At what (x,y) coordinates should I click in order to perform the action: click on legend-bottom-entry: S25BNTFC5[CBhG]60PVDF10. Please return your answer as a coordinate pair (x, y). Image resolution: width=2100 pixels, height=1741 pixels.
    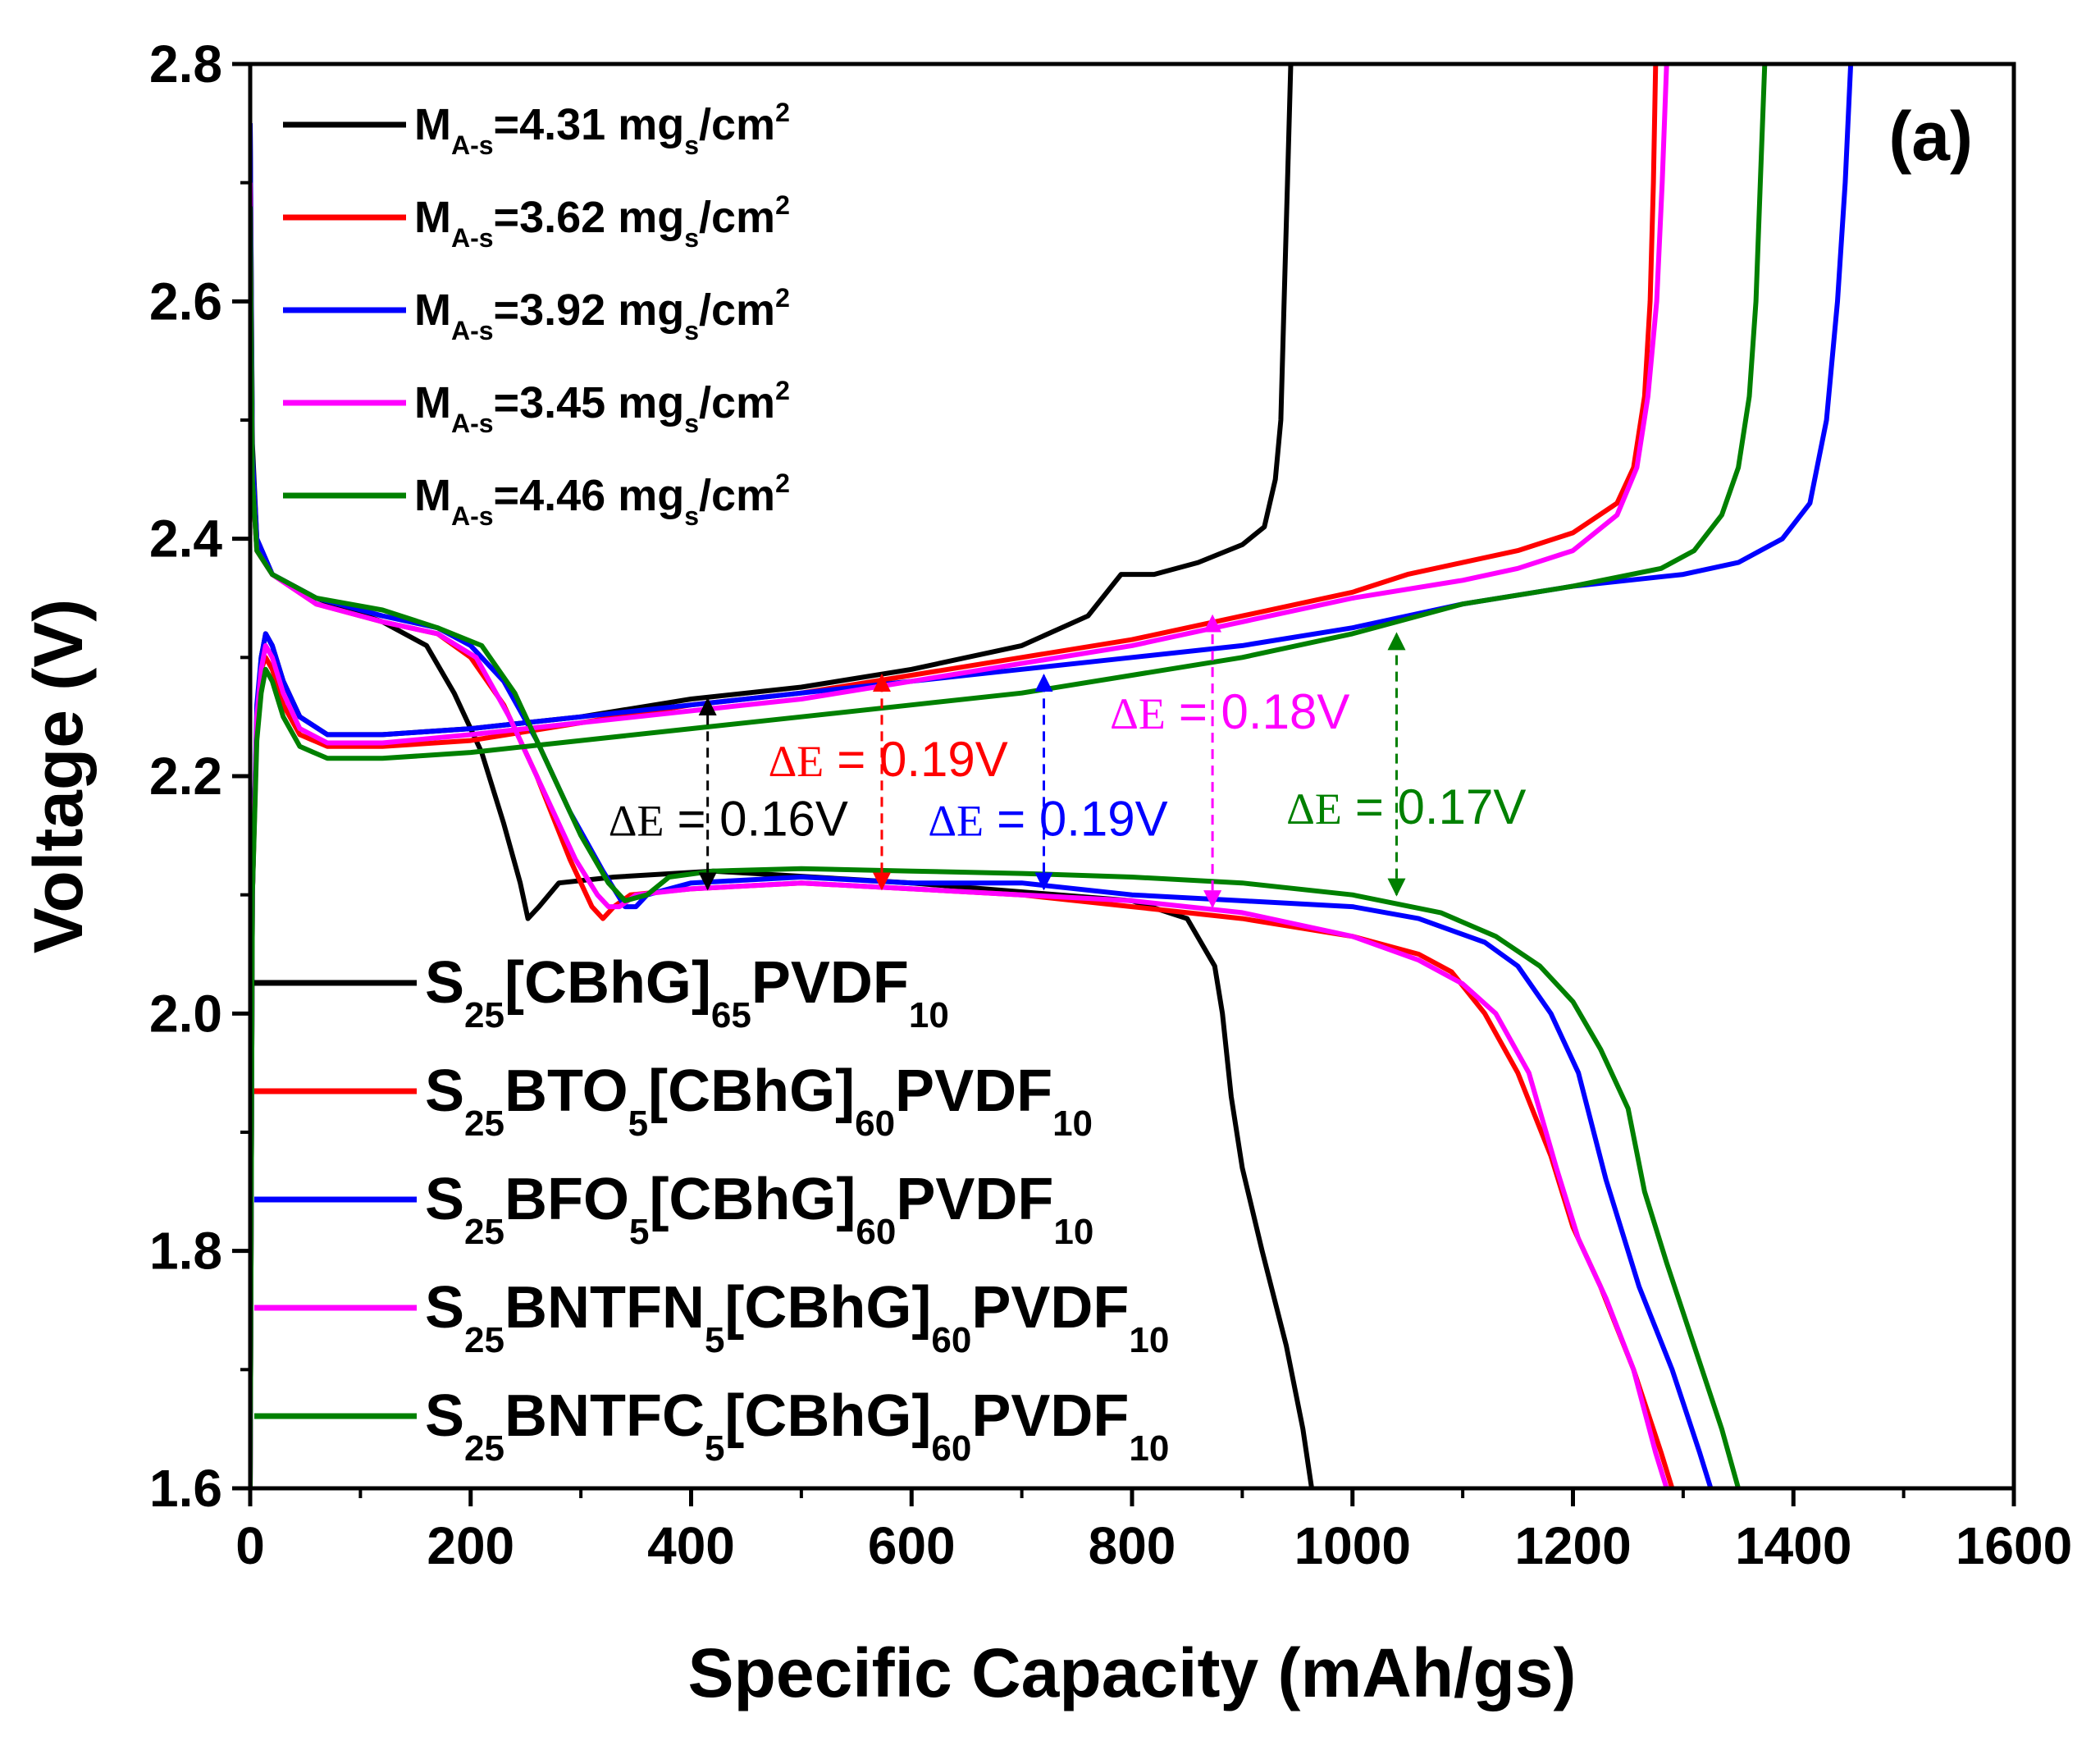
    Looking at the image, I should click on (797, 1426).